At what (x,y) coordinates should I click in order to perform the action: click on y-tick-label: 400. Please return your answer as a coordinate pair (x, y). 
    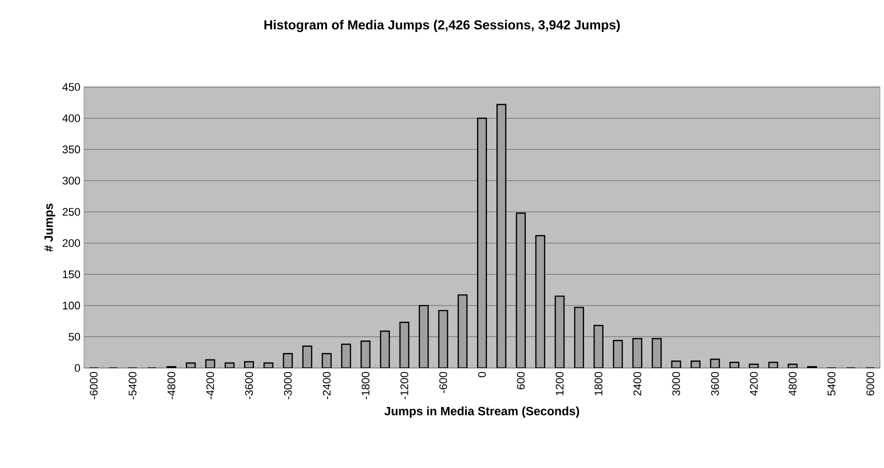
    Looking at the image, I should click on (71, 118).